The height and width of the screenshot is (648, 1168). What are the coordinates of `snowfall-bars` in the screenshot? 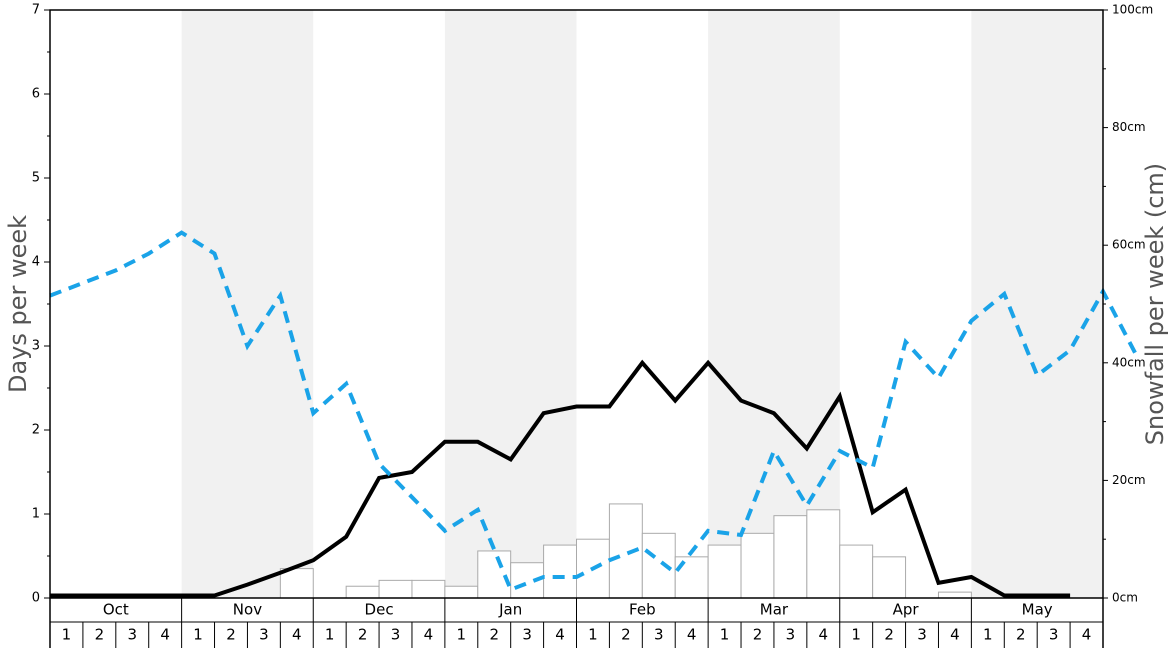 It's located at (625, 551).